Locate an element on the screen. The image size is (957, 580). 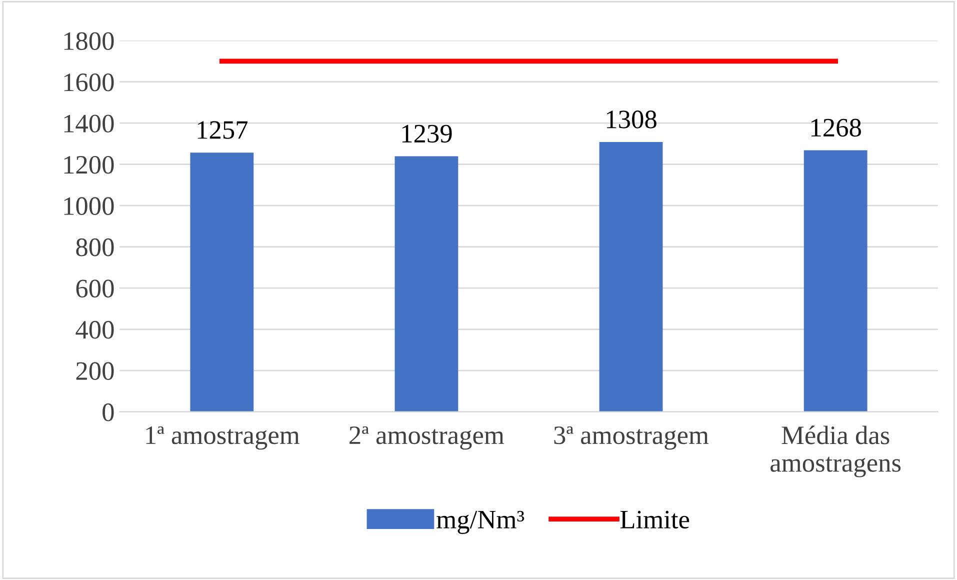
data-label: 1308 is located at coordinates (631, 119).